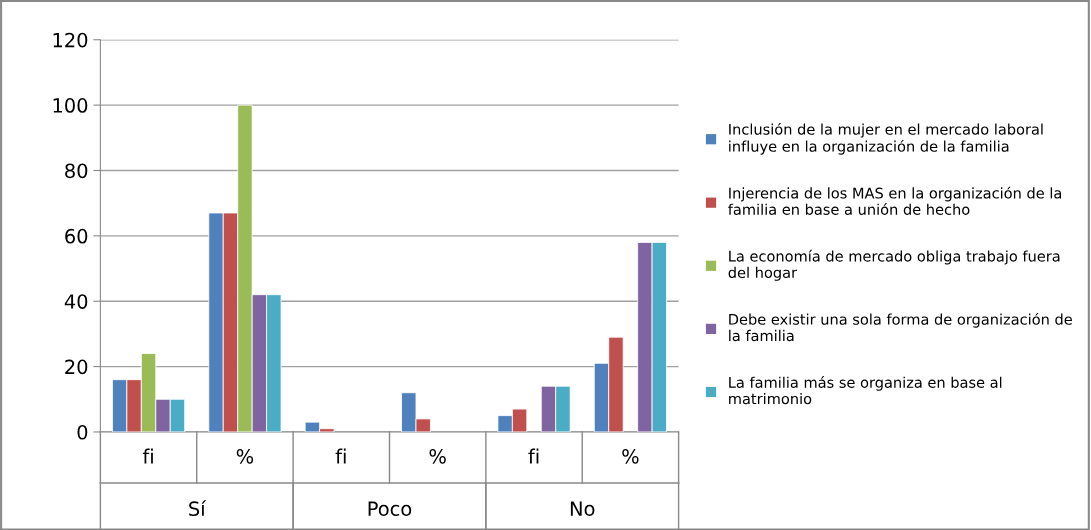 This screenshot has width=1091, height=530. Describe the element at coordinates (886, 138) in the screenshot. I see `legend-label: Inclusión de la mujer en el mercado laboral influye en la organización de la familia` at that location.